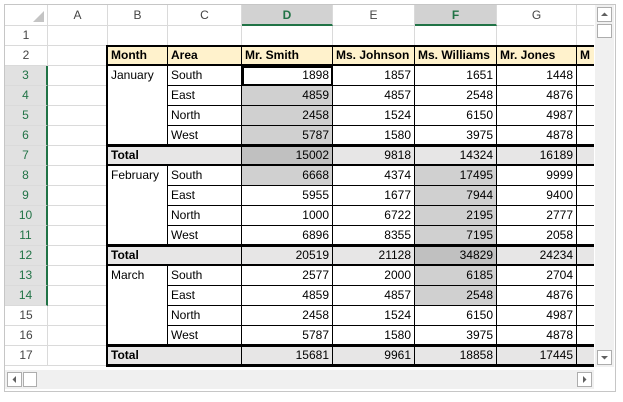 Image resolution: width=623 pixels, height=402 pixels. Describe the element at coordinates (537, 256) in the screenshot. I see `value-cell: 24234` at that location.